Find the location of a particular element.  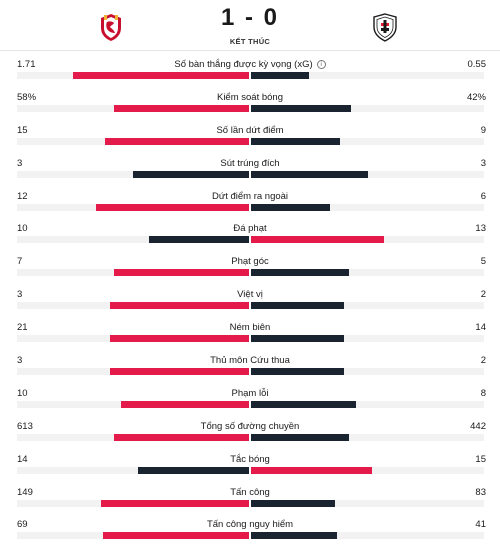

stat-row: 12 Dứt điểm ra ngoài 6 is located at coordinates (250, 199).